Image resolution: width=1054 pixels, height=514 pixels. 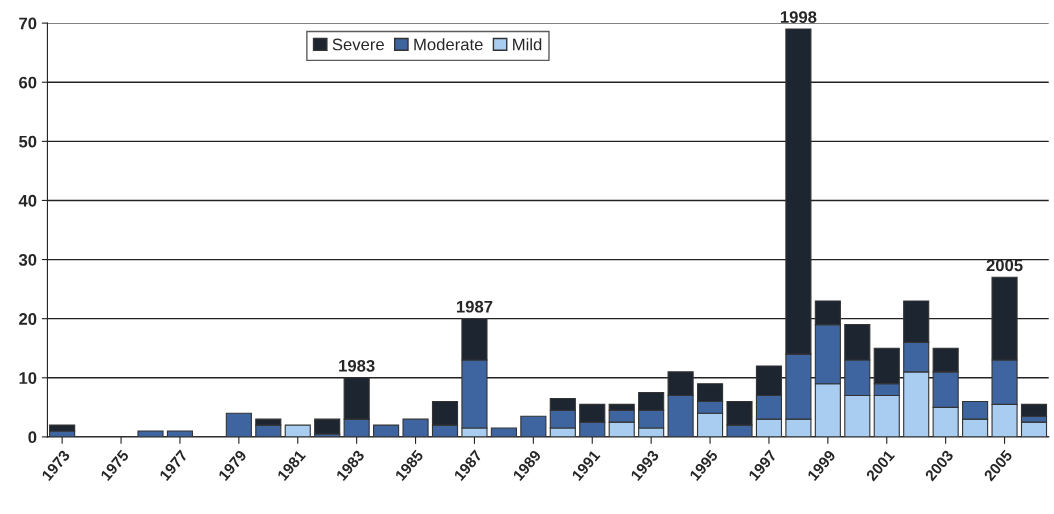 I want to click on annotation: 1987, so click(x=474, y=306).